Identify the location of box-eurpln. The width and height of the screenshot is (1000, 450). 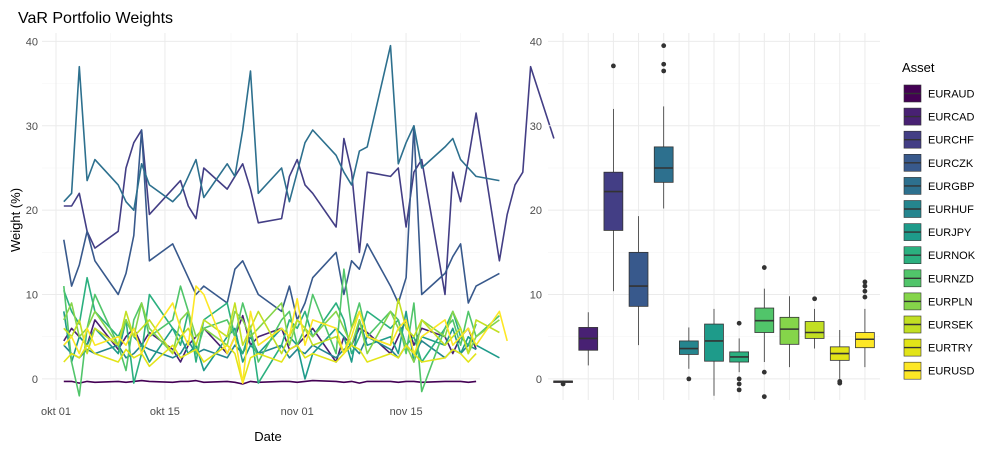
(789, 332).